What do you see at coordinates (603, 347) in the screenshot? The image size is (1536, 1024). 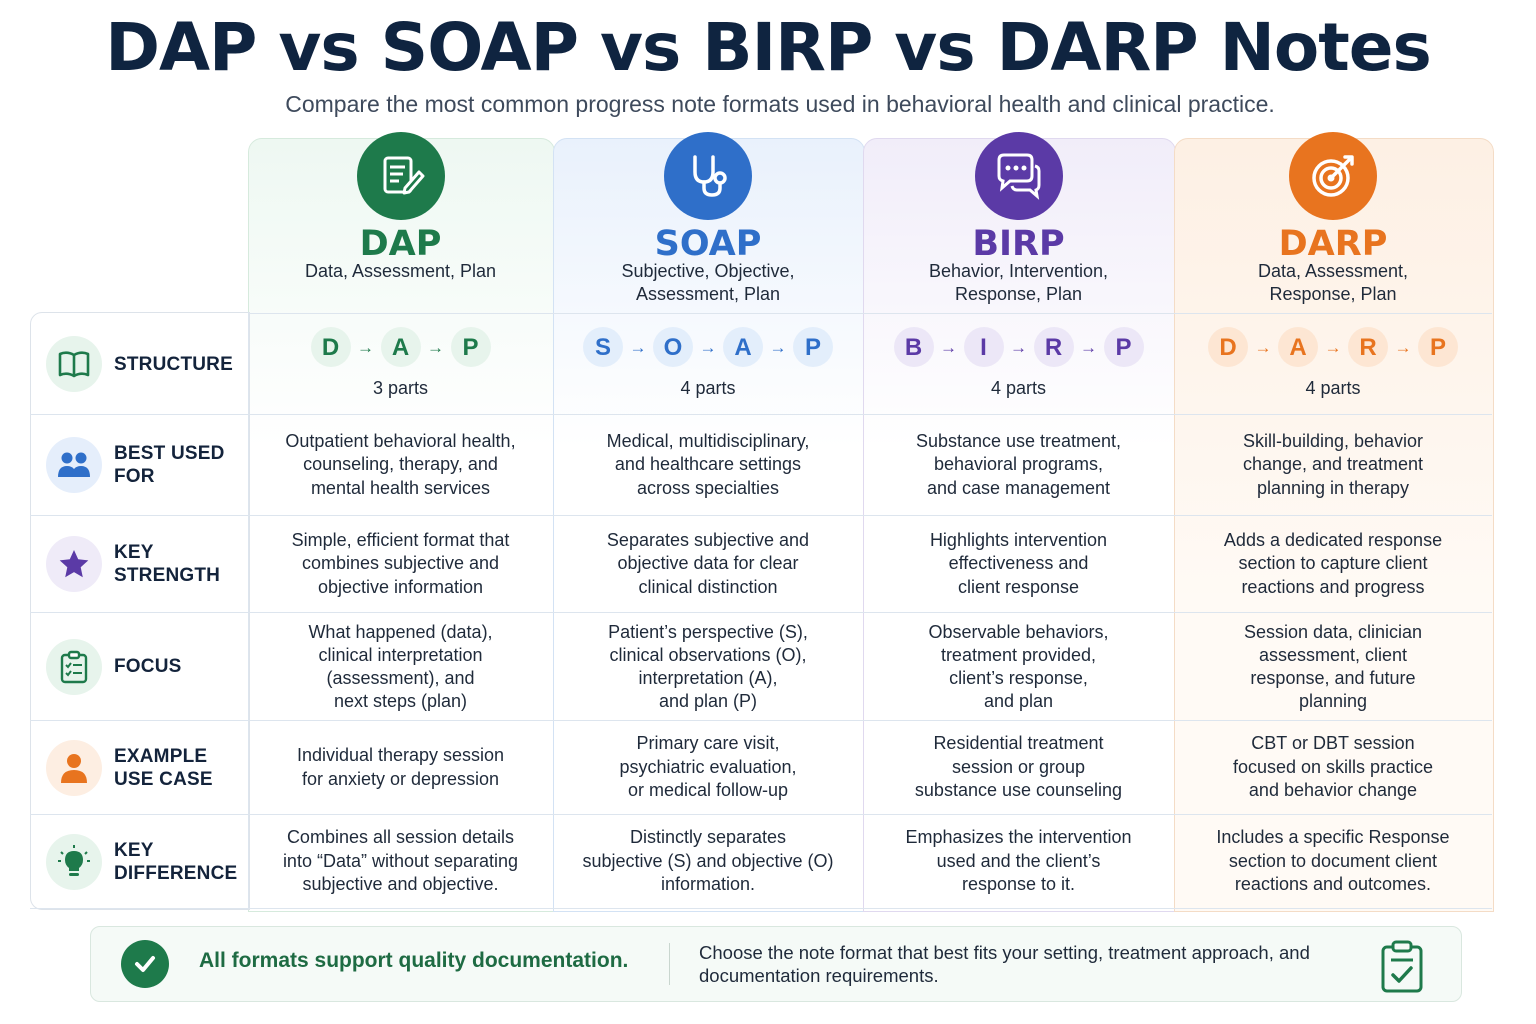 I see `structure-letter: S` at bounding box center [603, 347].